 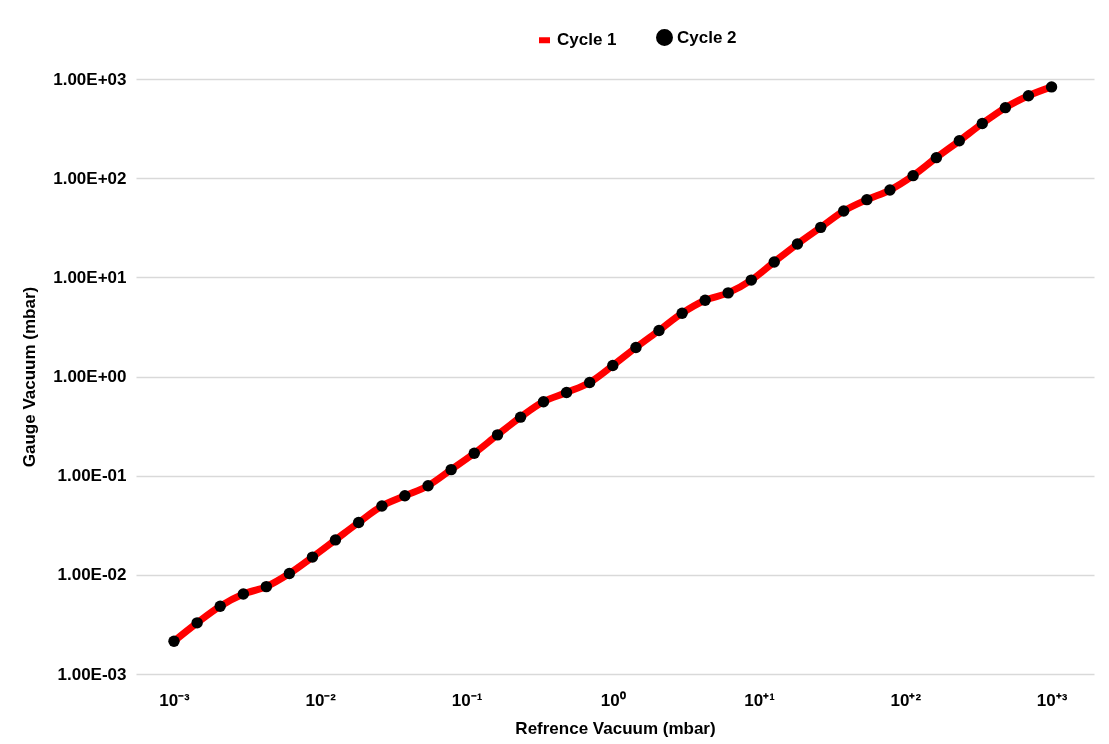 What do you see at coordinates (90, 376) in the screenshot?
I see `y-tick-label: 1.00E+00` at bounding box center [90, 376].